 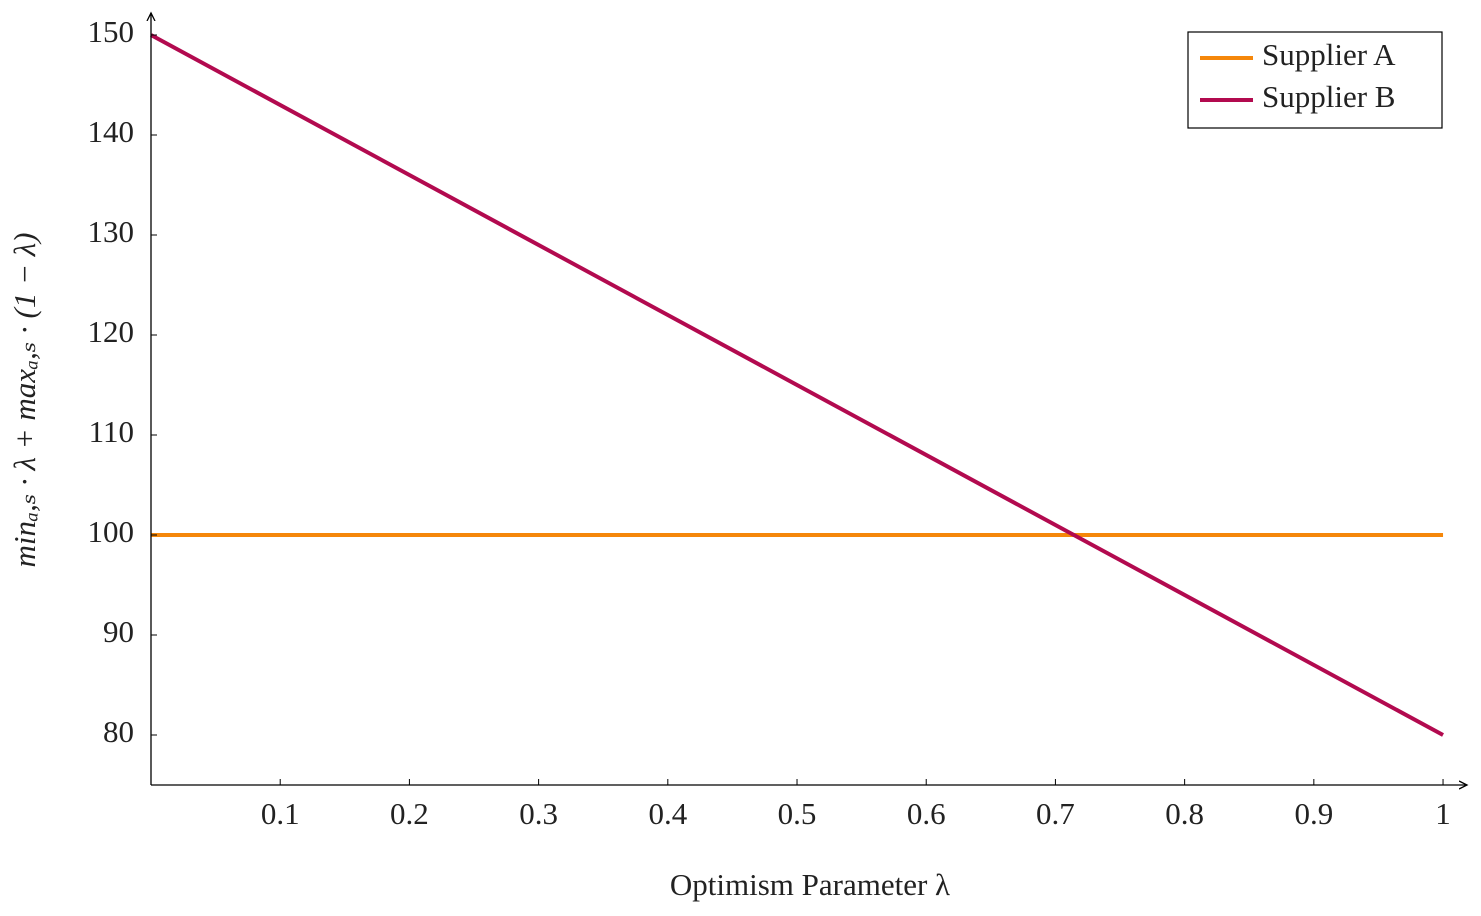 What do you see at coordinates (111, 331) in the screenshot?
I see `y-tick-label: 120` at bounding box center [111, 331].